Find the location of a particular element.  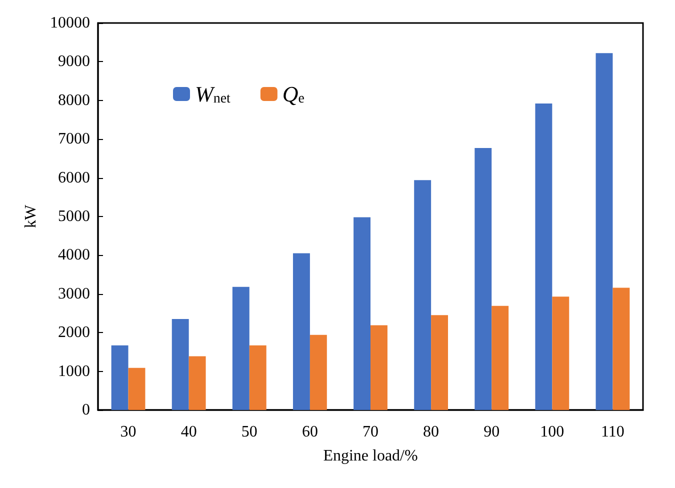

y-axis-title: kW is located at coordinates (31, 216).